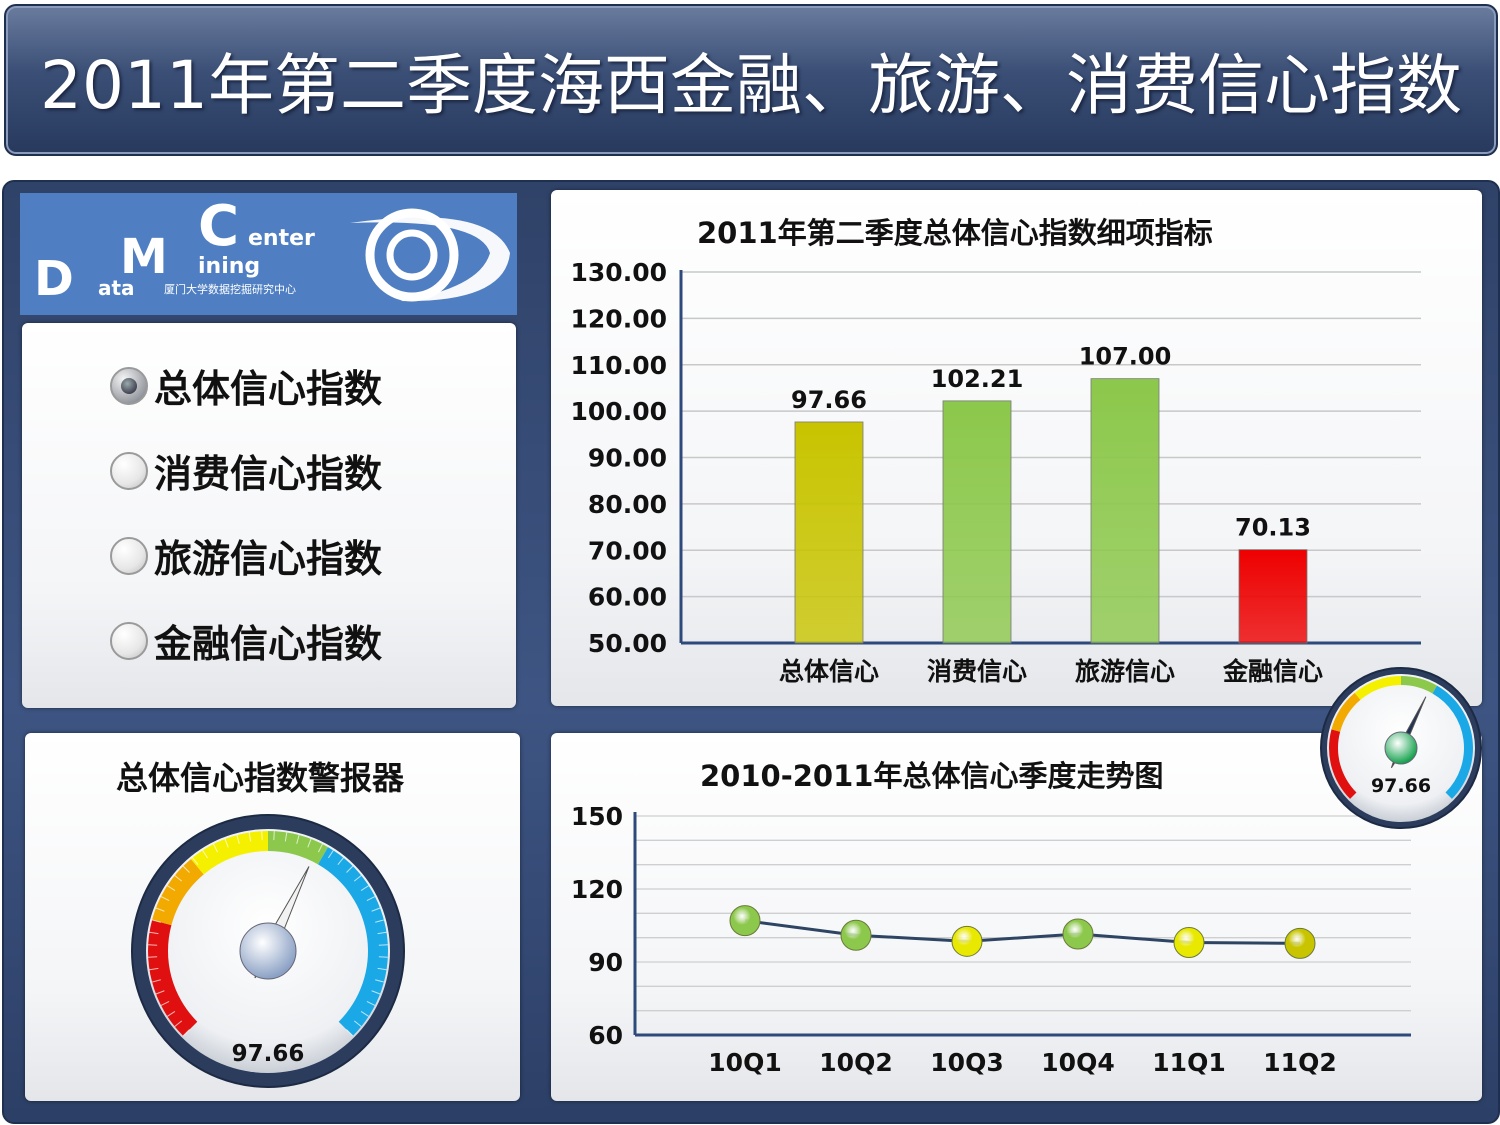  What do you see at coordinates (855, 1062) in the screenshot?
I see `x-category-label: 10Q2` at bounding box center [855, 1062].